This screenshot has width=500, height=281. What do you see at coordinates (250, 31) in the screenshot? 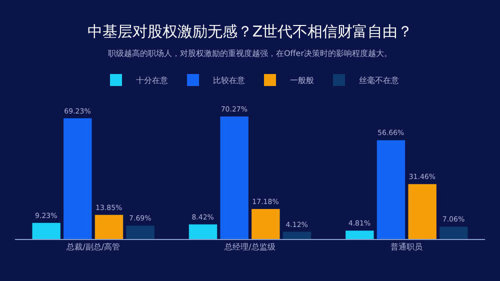
I see `chart-title: 中基层对股权激励无感？Z世代不相信财富自由？` at bounding box center [250, 31].